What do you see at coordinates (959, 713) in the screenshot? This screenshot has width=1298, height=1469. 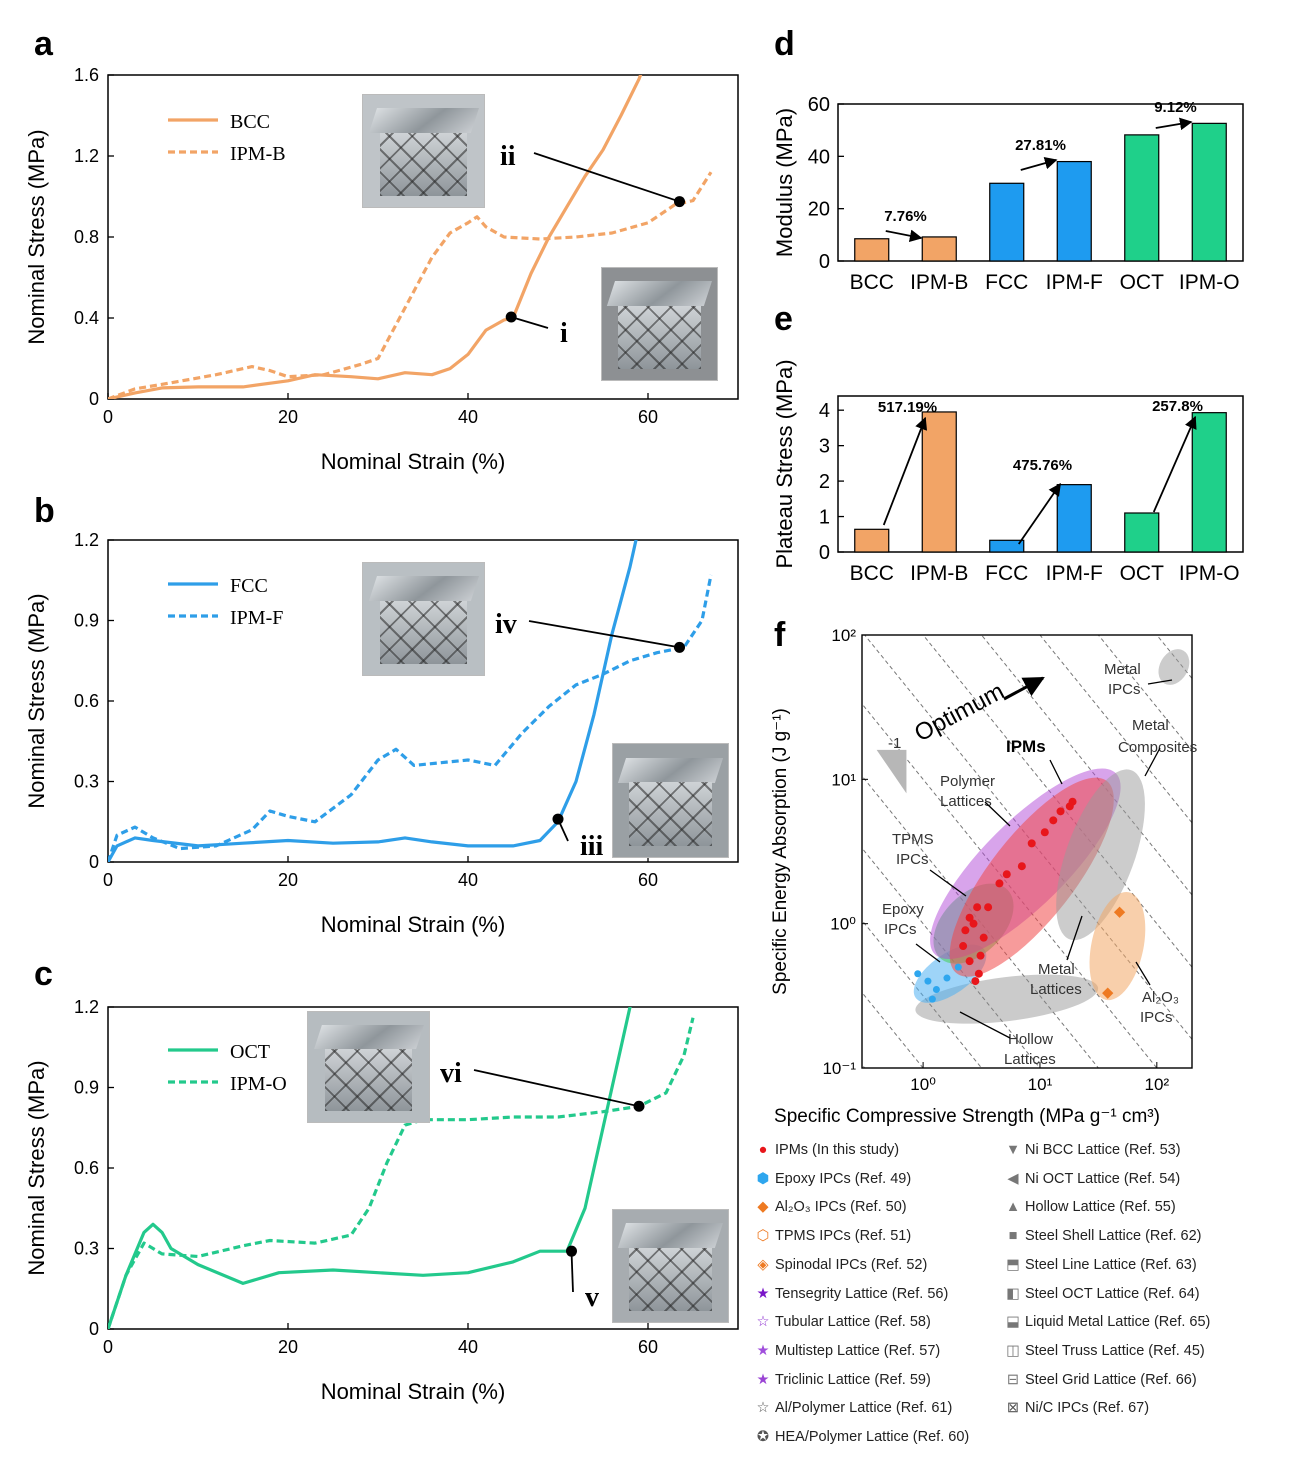 I see `region-label: Optimum` at bounding box center [959, 713].